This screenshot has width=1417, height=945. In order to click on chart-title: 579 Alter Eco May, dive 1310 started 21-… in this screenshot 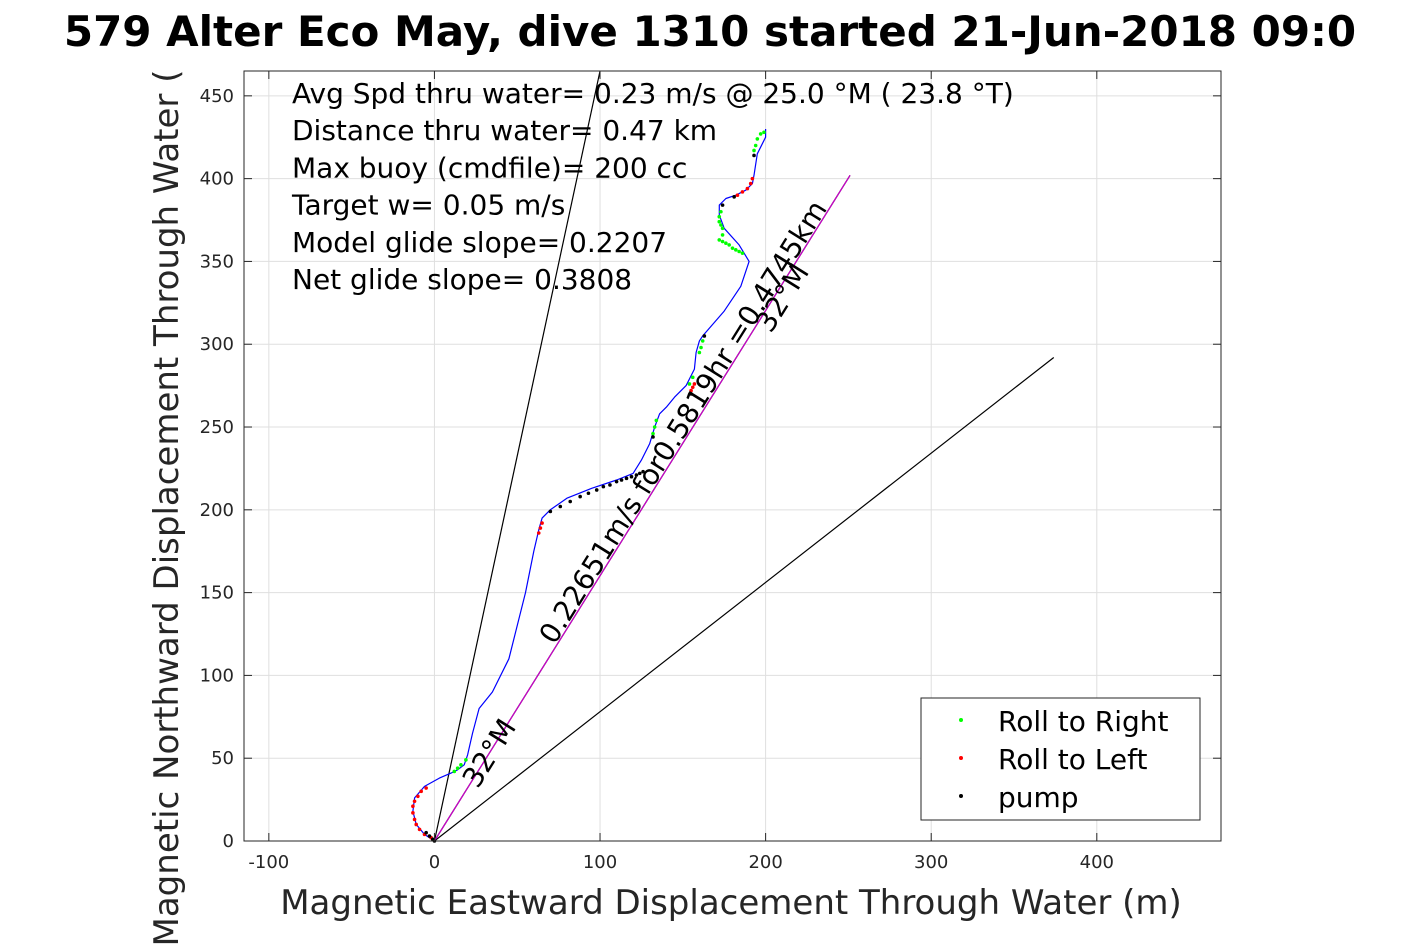, I will do `click(710, 31)`.